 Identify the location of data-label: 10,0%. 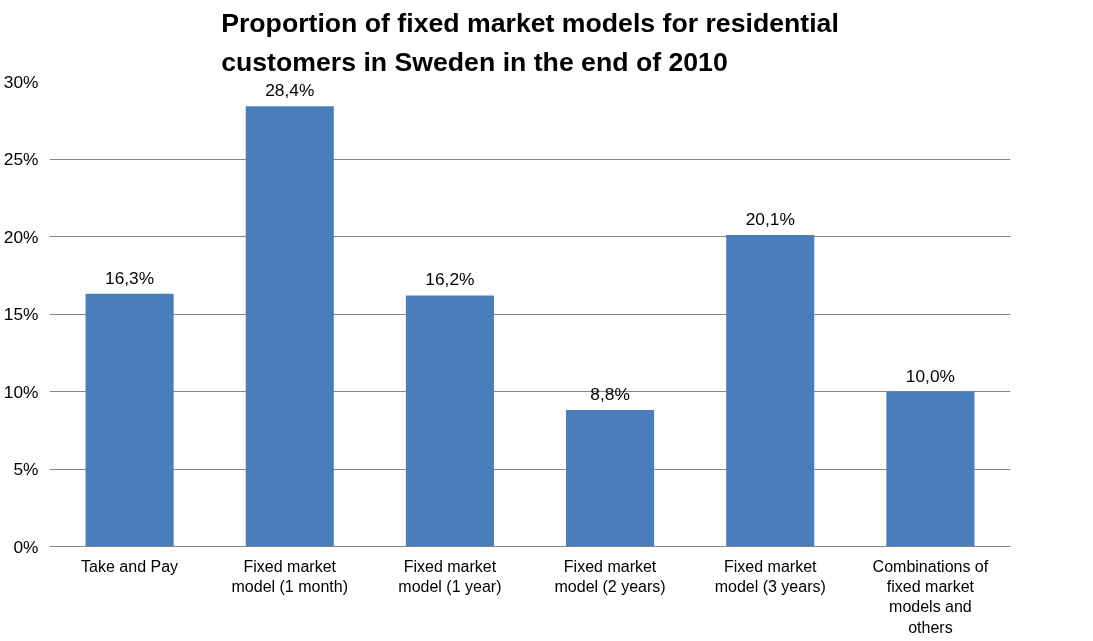
(930, 375).